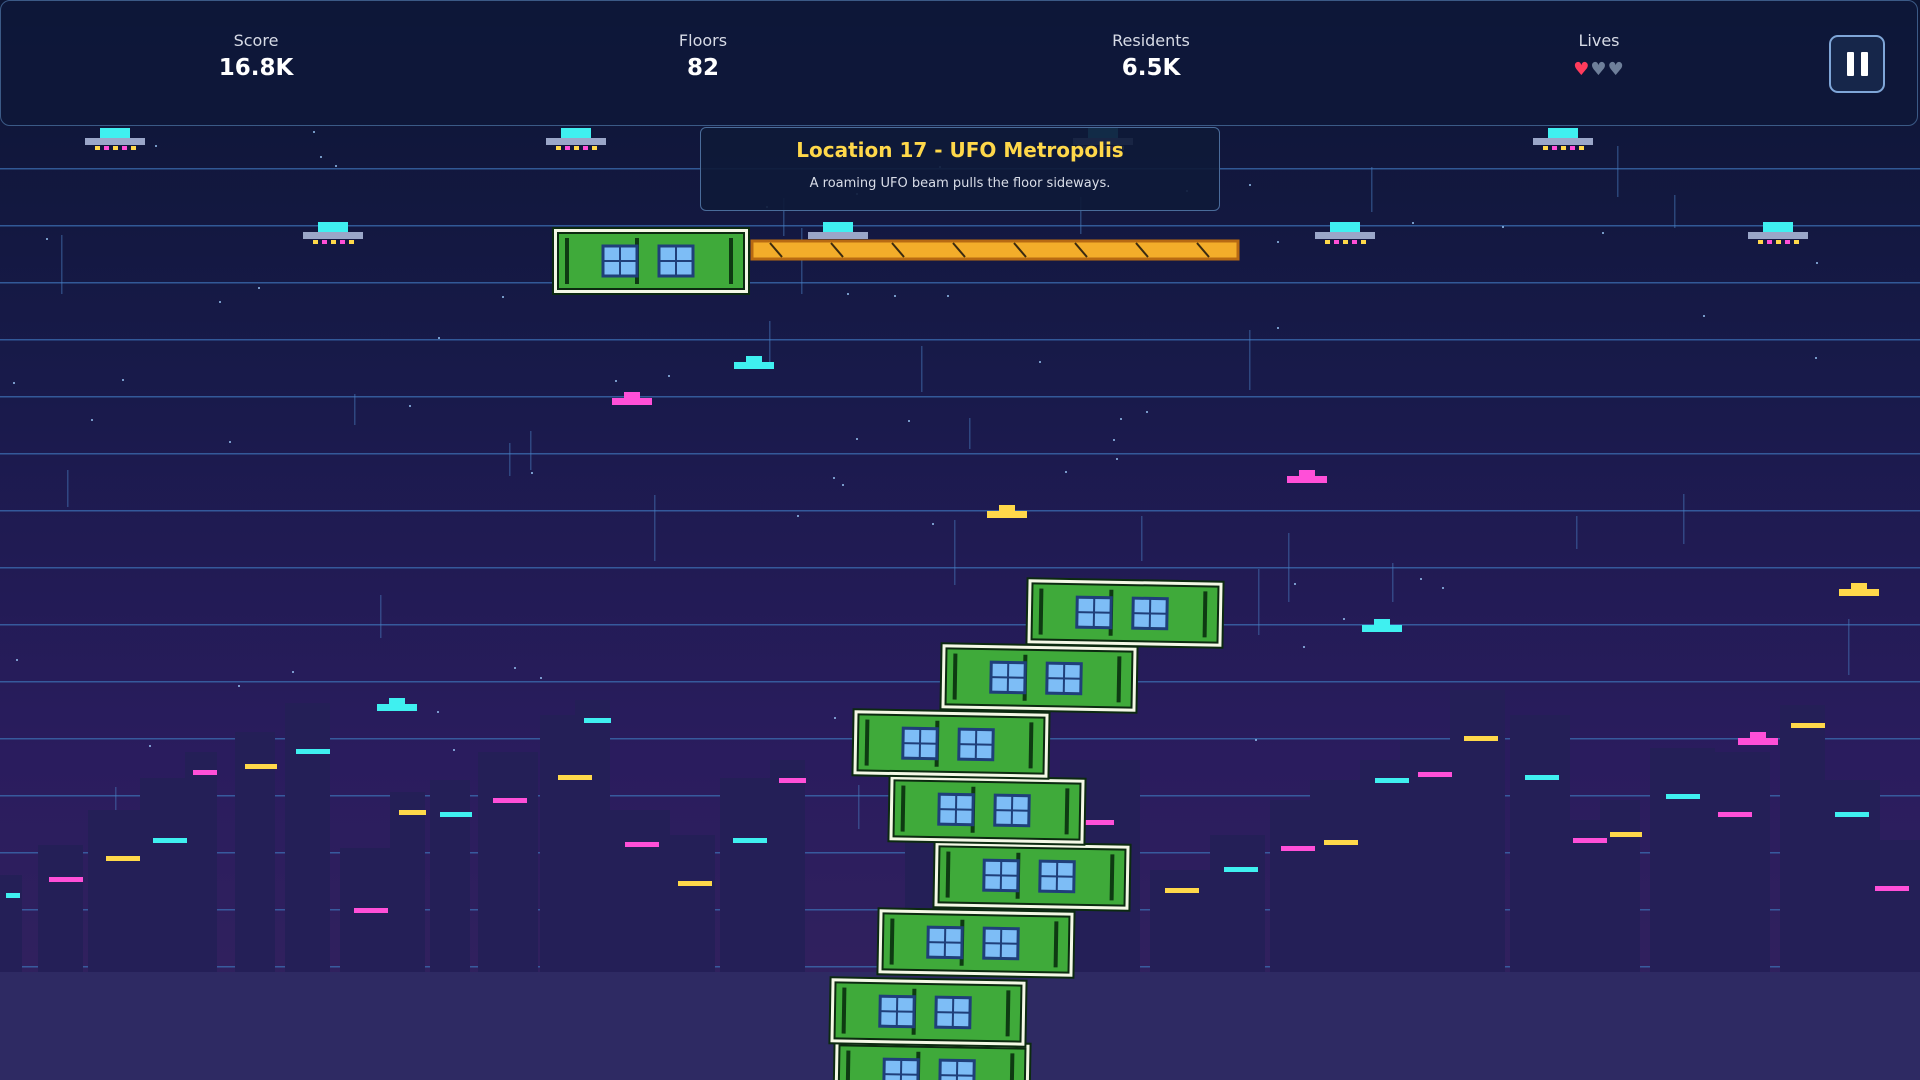 Image resolution: width=1920 pixels, height=1080 pixels. I want to click on score-label: Score, so click(256, 40).